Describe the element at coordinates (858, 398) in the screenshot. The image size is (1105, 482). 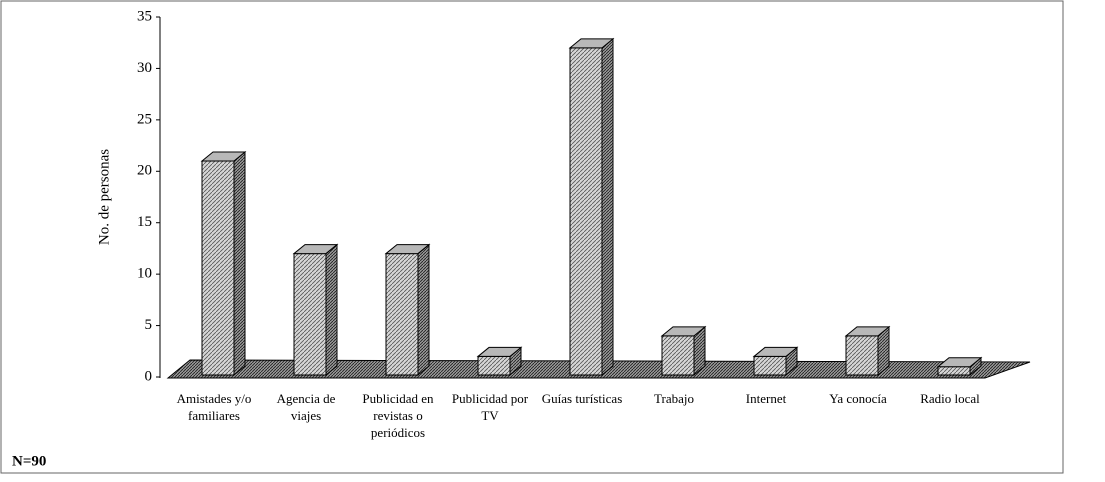
I see `x-tick-label: Ya conocía` at that location.